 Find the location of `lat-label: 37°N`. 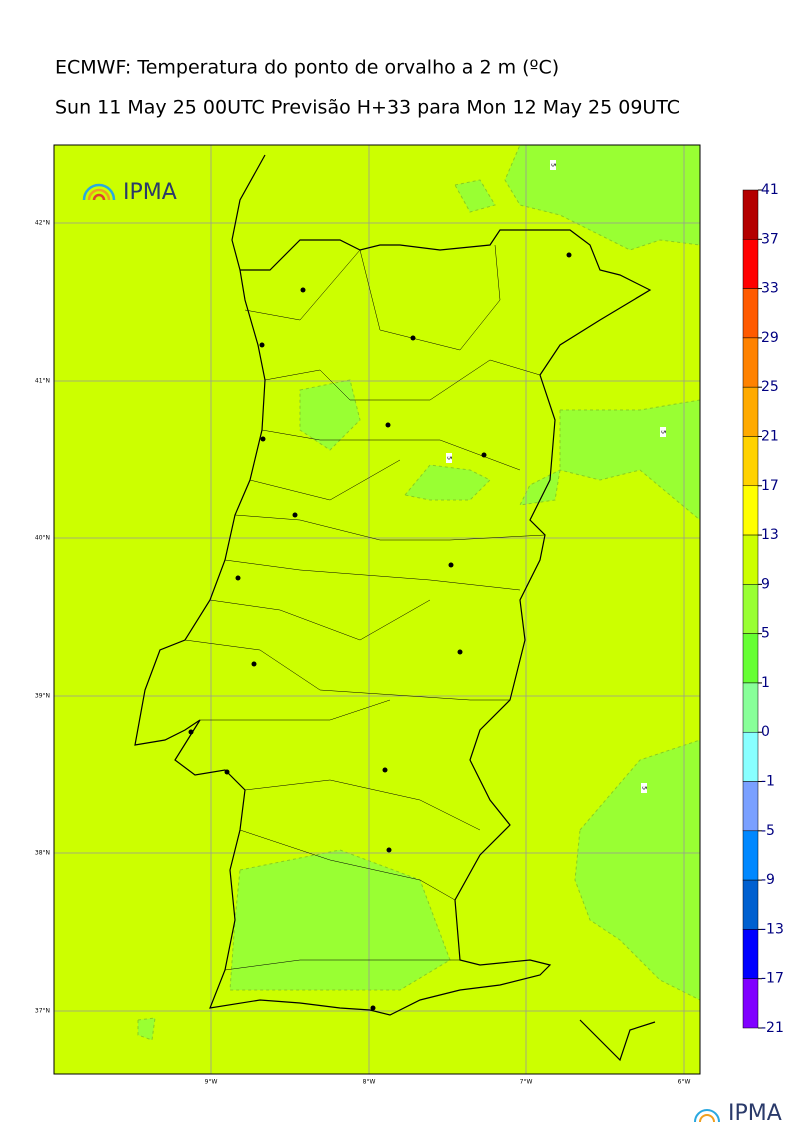

lat-label: 37°N is located at coordinates (42, 1011).